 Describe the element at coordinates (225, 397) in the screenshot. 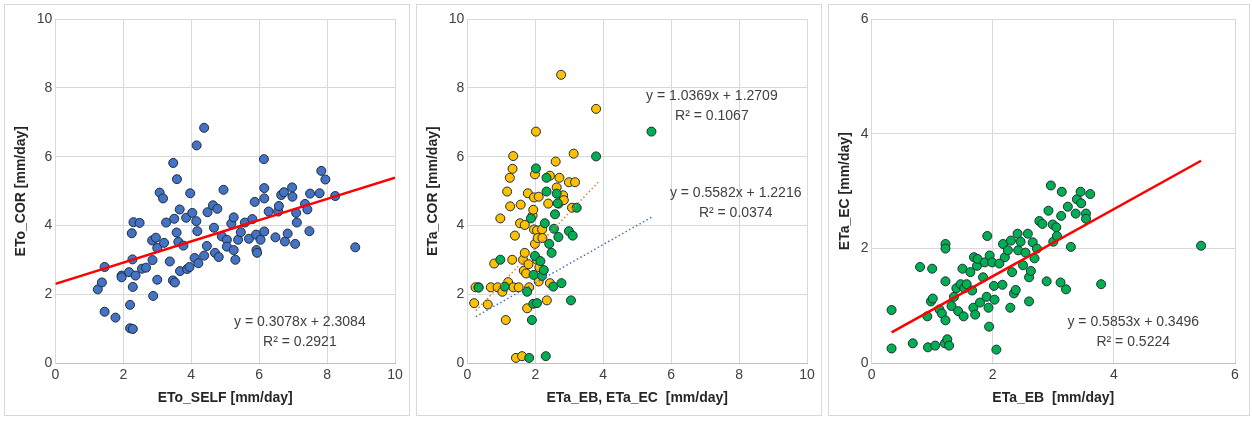

I see `x-axis-title: ETo_SELF [mm/day]` at that location.